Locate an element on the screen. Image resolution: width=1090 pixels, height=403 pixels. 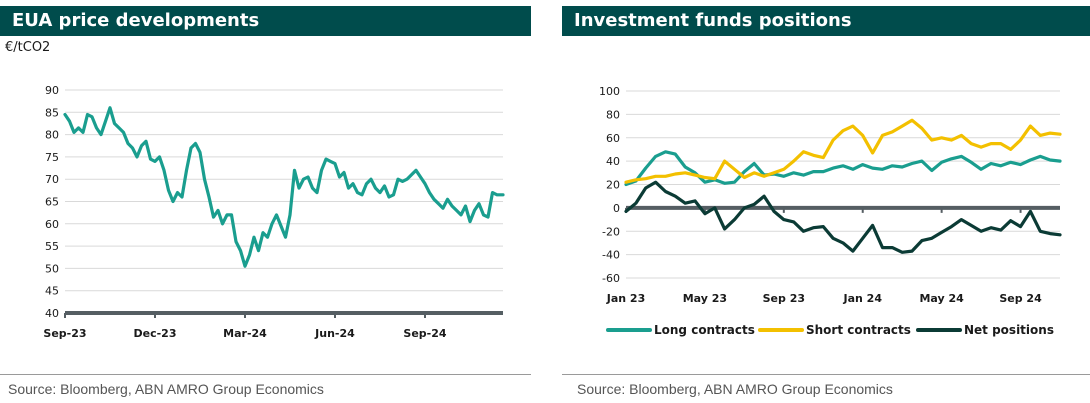
funds-chart-title: Investment funds positions is located at coordinates (826, 21).